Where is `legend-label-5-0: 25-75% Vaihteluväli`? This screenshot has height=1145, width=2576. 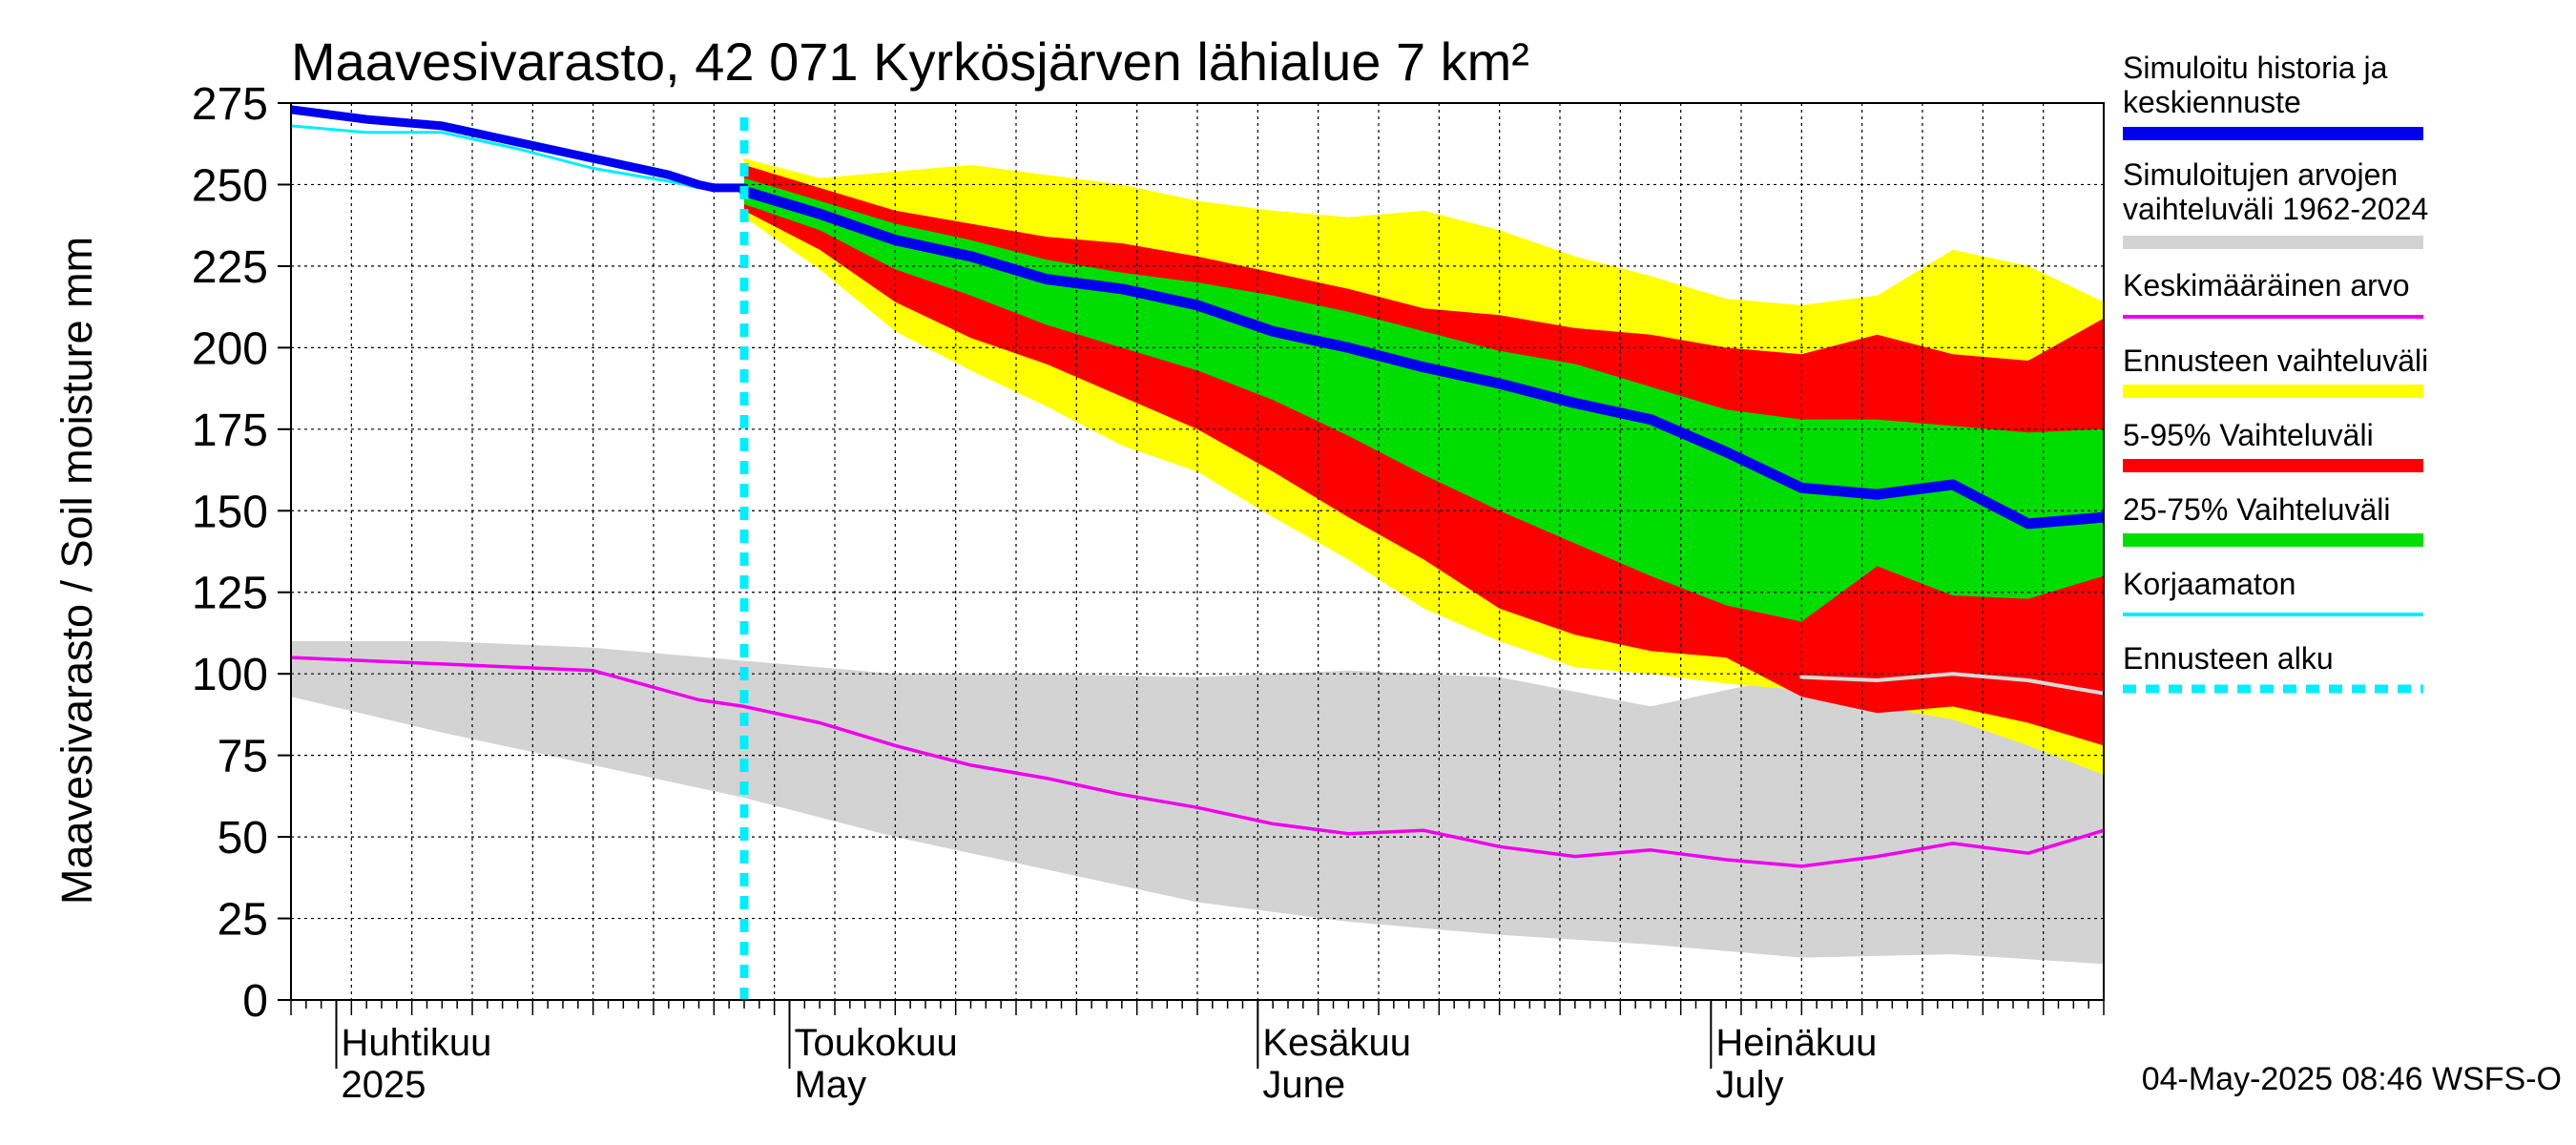
legend-label-5-0: 25-75% Vaihteluväli is located at coordinates (2256, 510).